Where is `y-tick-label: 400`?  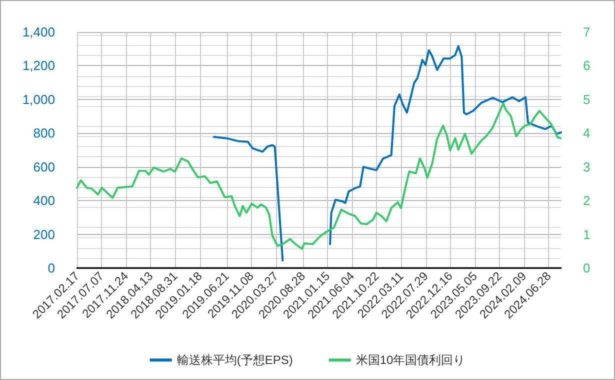 y-tick-label: 400 is located at coordinates (44, 200).